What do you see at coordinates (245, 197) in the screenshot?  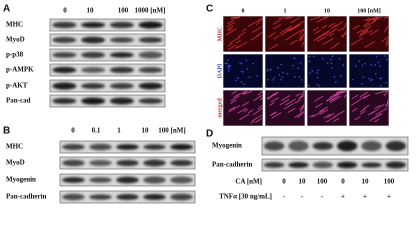 I see `condition-label: TNFα [30 ng/mL]` at bounding box center [245, 197].